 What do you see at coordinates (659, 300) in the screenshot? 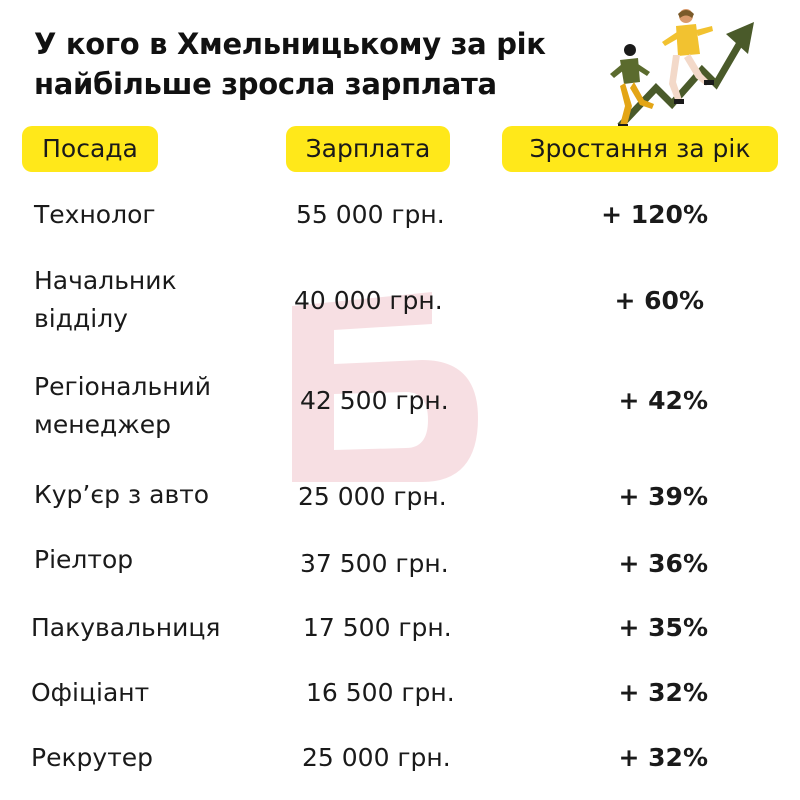
I see `cell-growth: + 60%` at bounding box center [659, 300].